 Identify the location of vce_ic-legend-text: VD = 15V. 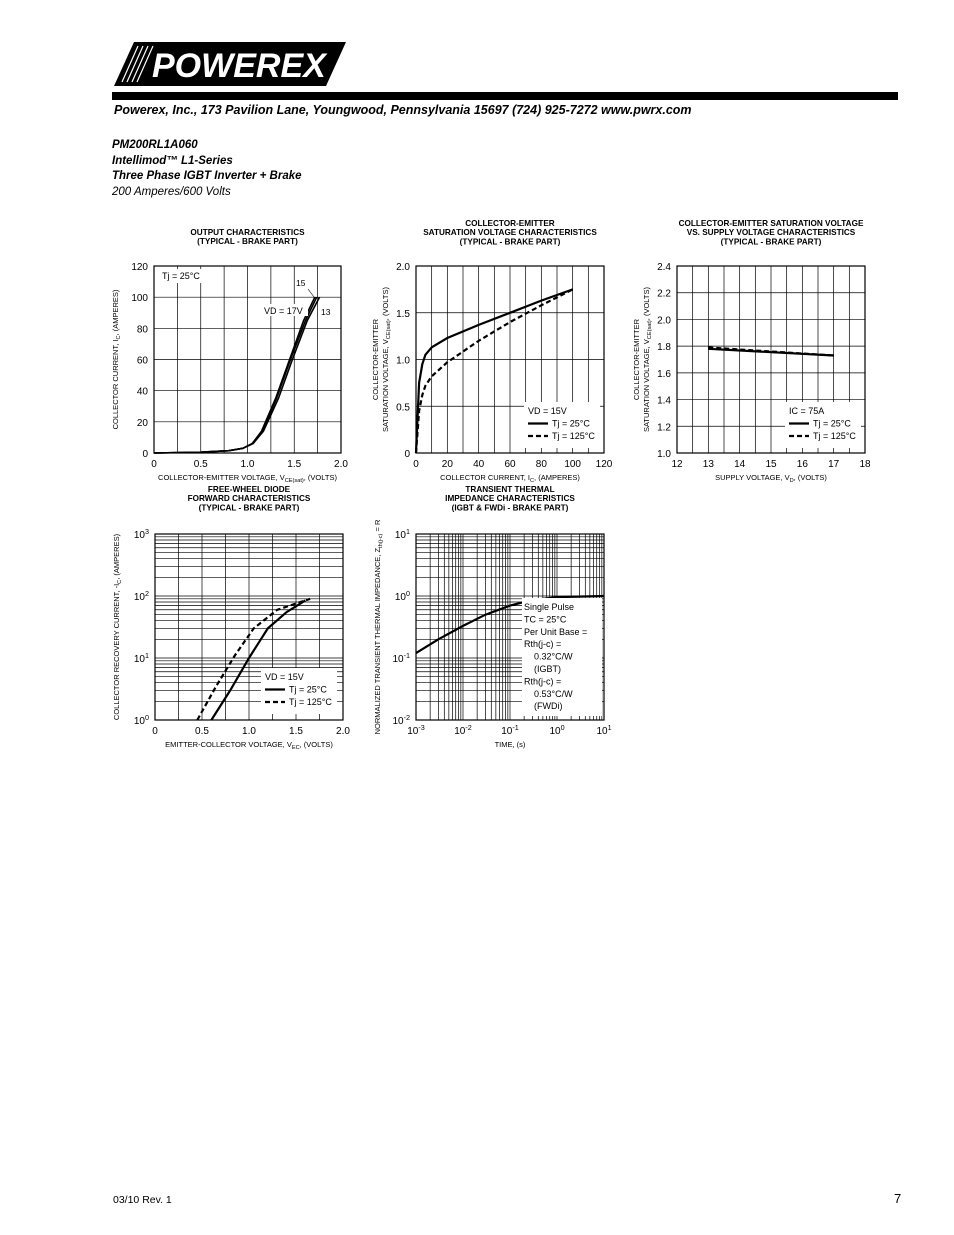
(547, 411).